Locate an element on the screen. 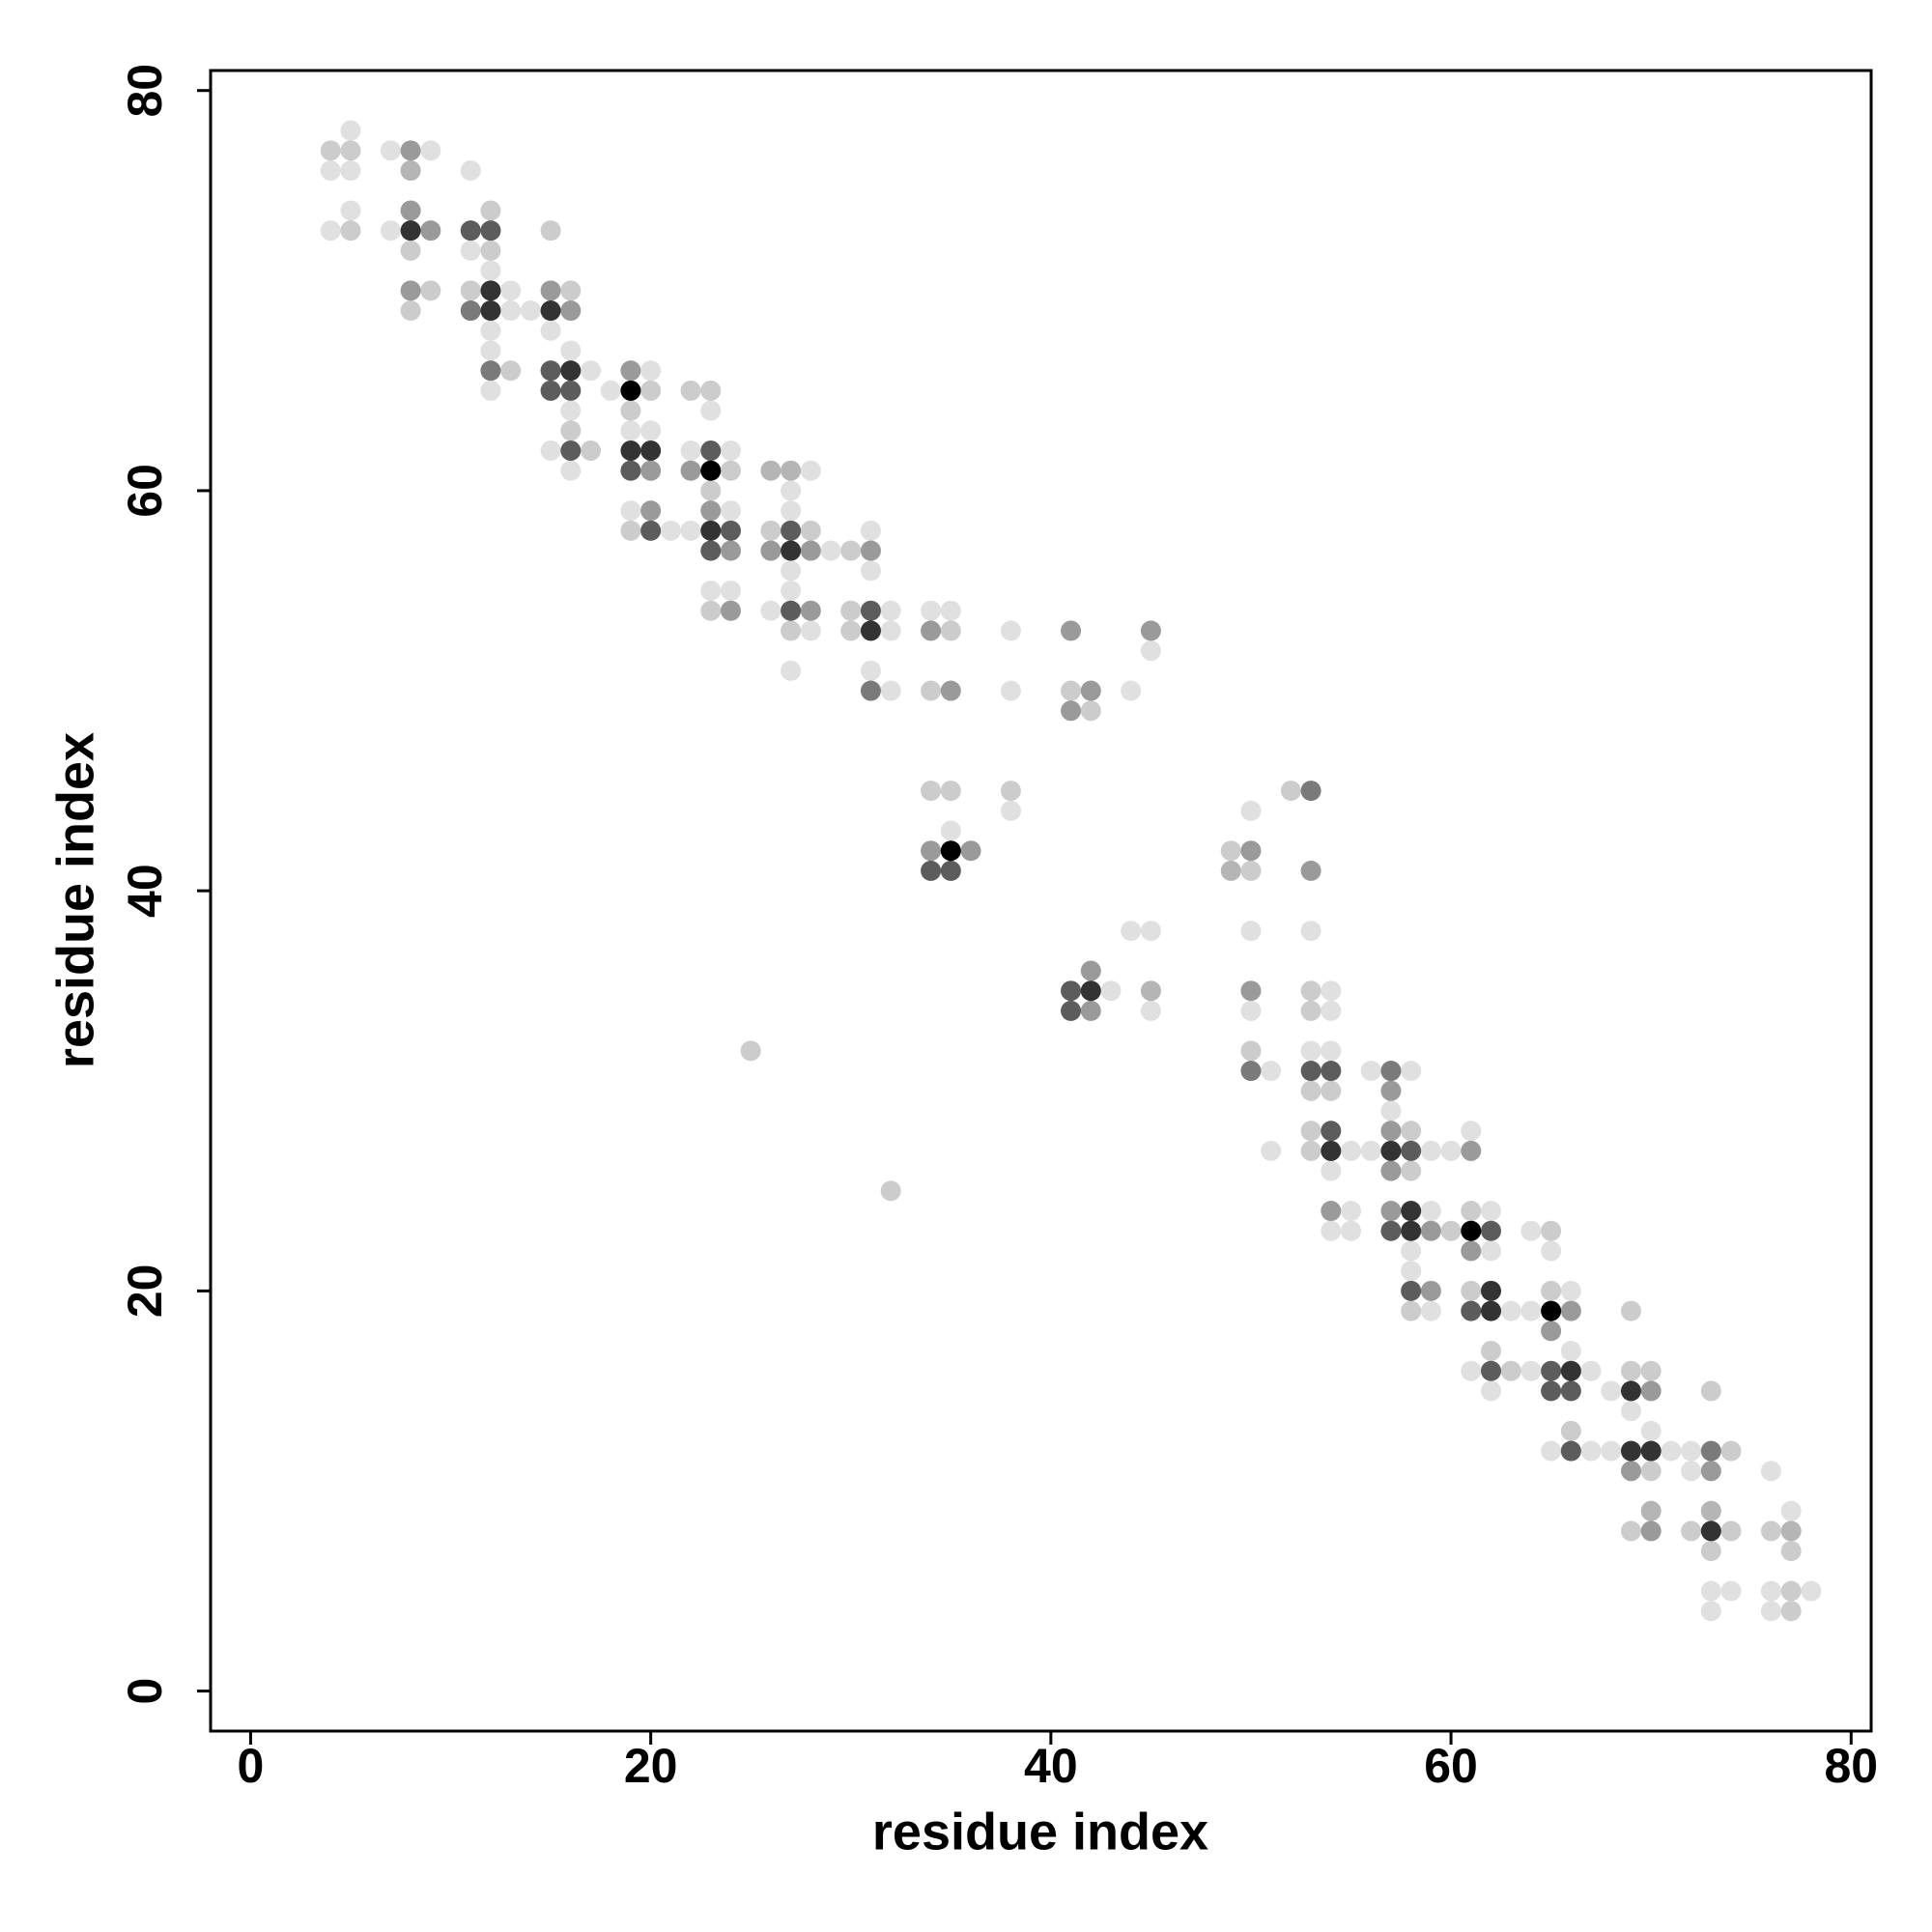 Image resolution: width=1932 pixels, height=1932 pixels. x-tick-label: 0 is located at coordinates (252, 1766).